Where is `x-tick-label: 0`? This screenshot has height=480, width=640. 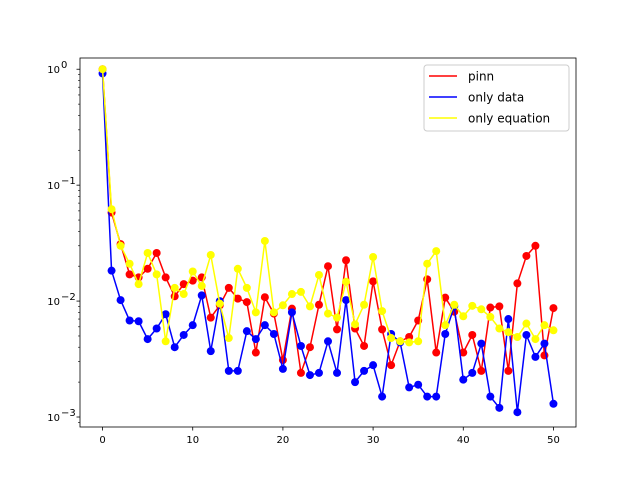 x-tick-label: 0 is located at coordinates (102, 440).